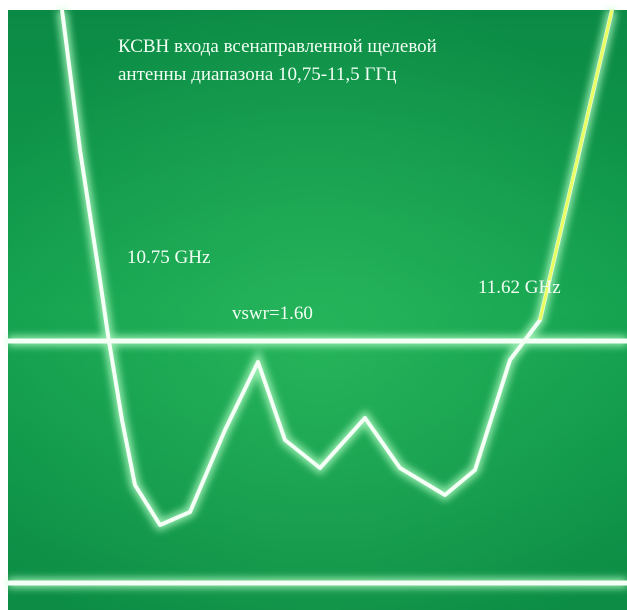 The image size is (627, 610). Describe the element at coordinates (272, 313) in the screenshot. I see `annotation: vswr=1.60` at that location.